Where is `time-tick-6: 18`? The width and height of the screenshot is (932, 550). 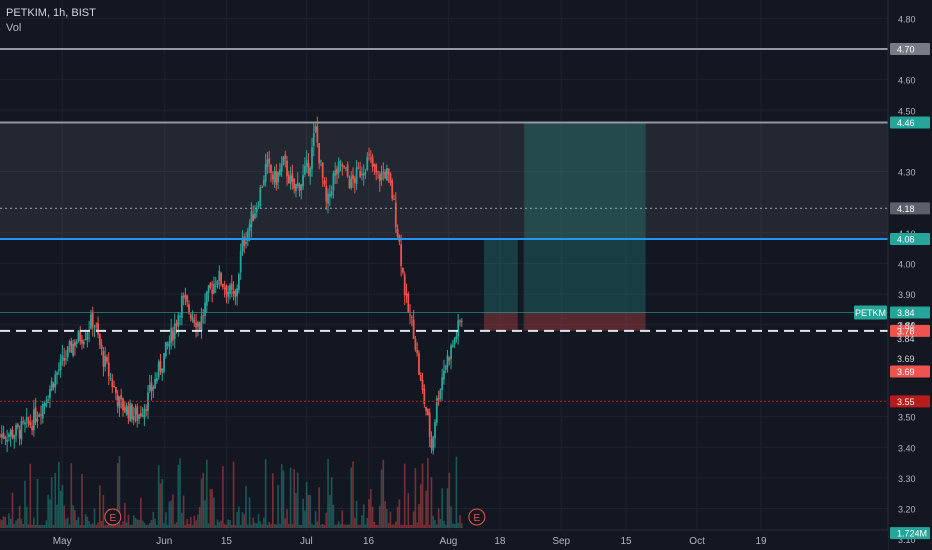 time-tick-6: 18 is located at coordinates (500, 541).